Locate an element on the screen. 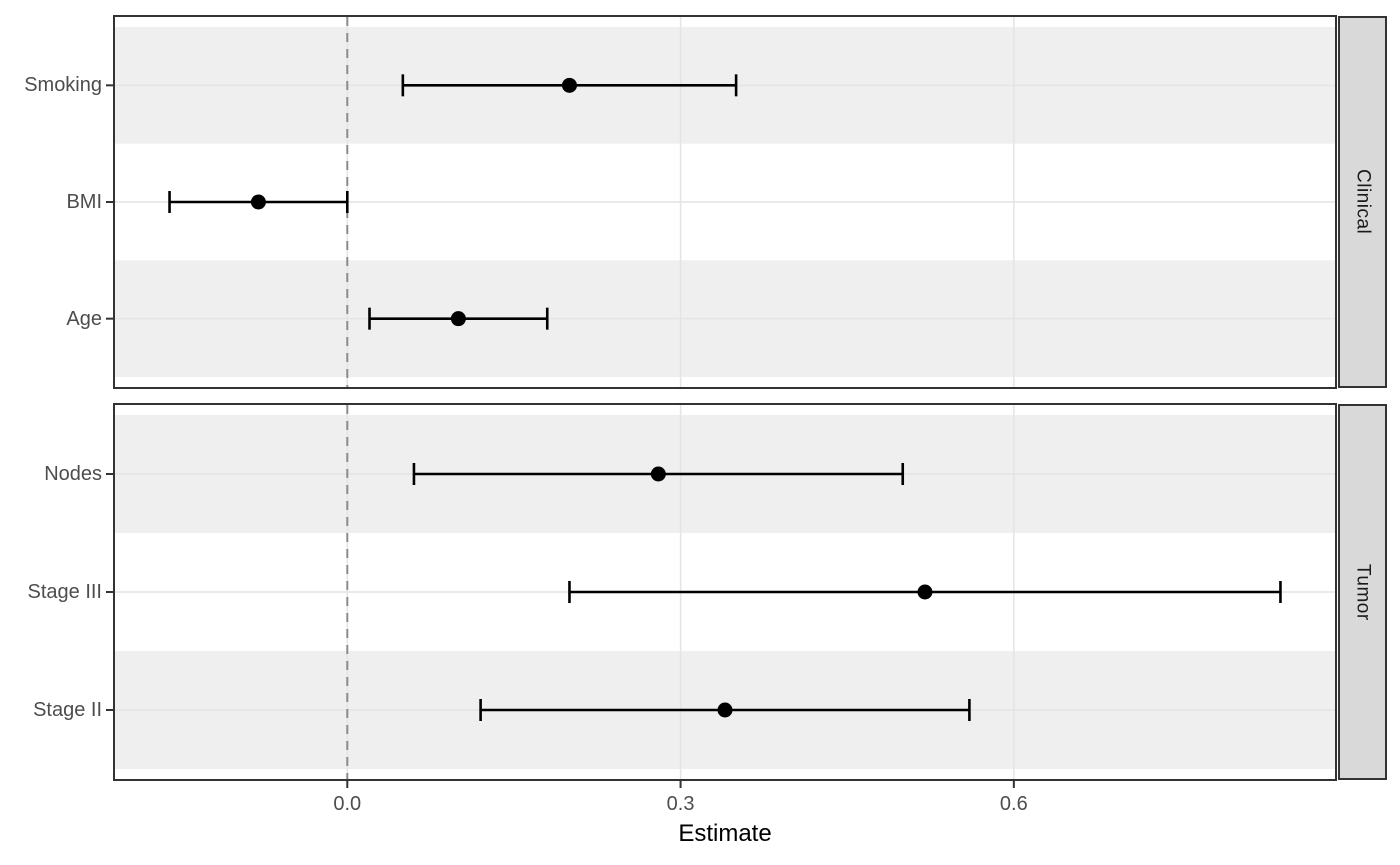 The height and width of the screenshot is (865, 1400). y-label-stage-ii: Stage II is located at coordinates (67, 710).